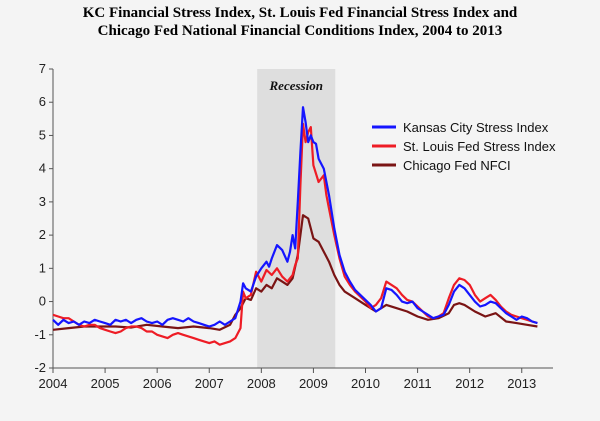  Describe the element at coordinates (42, 267) in the screenshot. I see `y-tick-label: 1` at that location.